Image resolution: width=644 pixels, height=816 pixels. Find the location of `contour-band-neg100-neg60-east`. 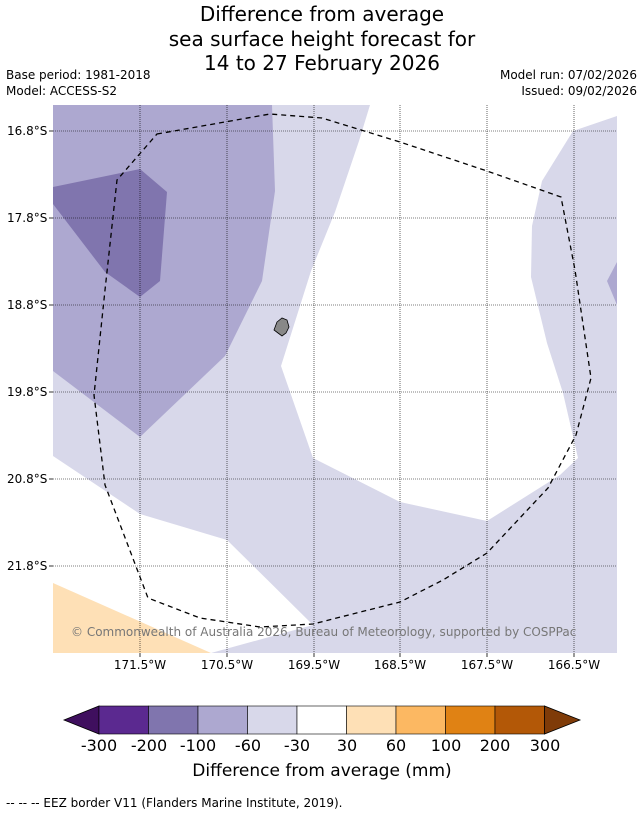

contour-band-neg100-neg60-east is located at coordinates (612, 283).